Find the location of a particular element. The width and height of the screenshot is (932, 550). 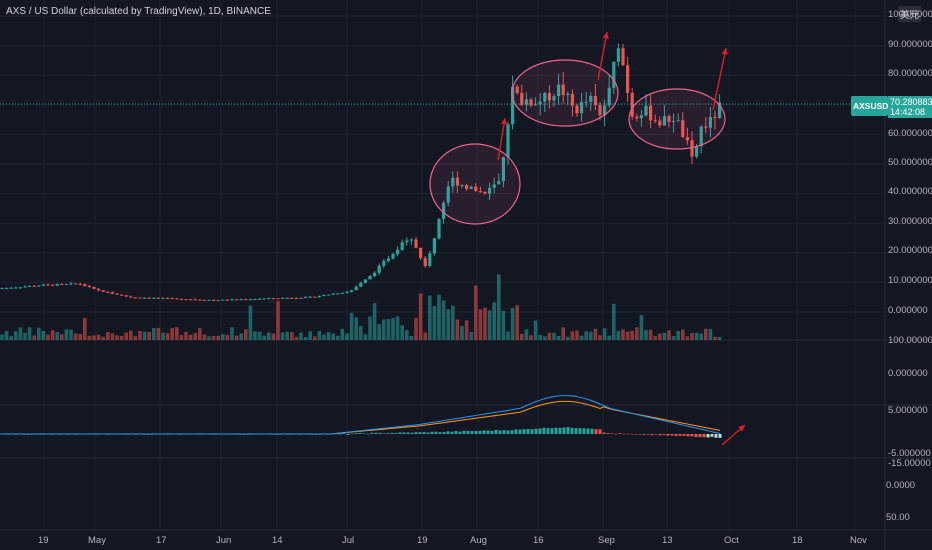

macd-line is located at coordinates (360, 415).